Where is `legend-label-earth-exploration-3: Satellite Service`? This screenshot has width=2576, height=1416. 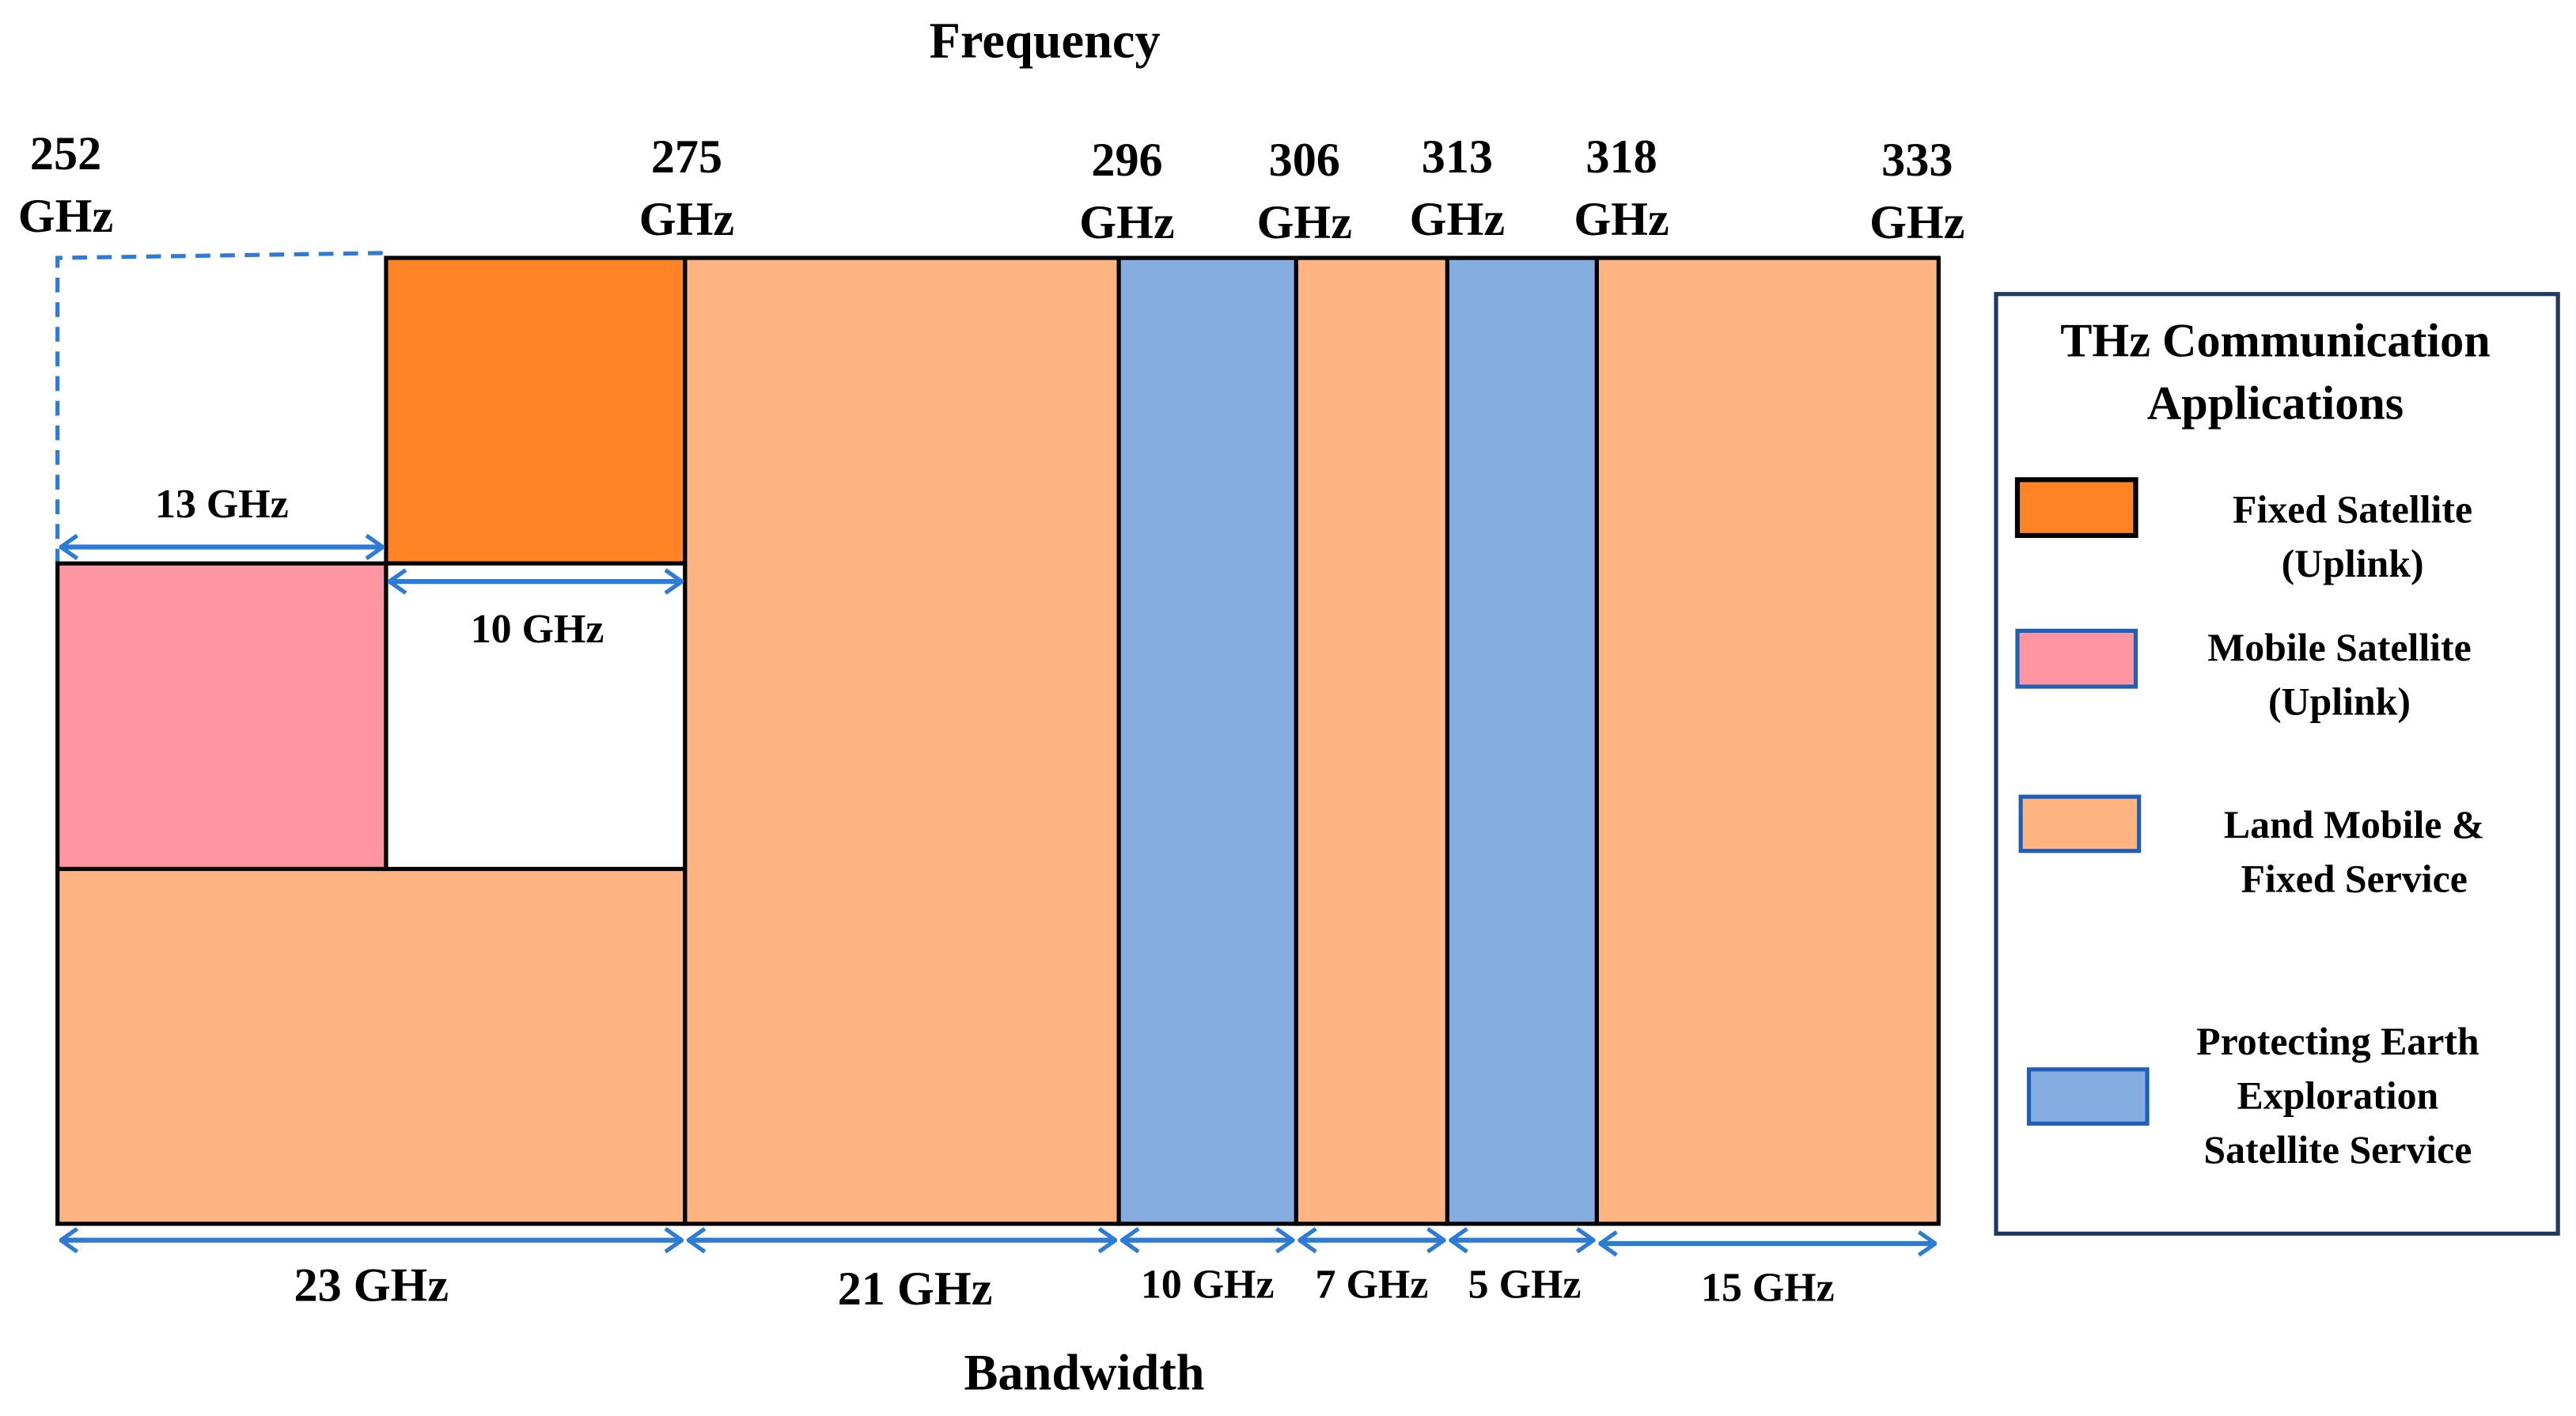 legend-label-earth-exploration-3: Satellite Service is located at coordinates (2337, 1150).